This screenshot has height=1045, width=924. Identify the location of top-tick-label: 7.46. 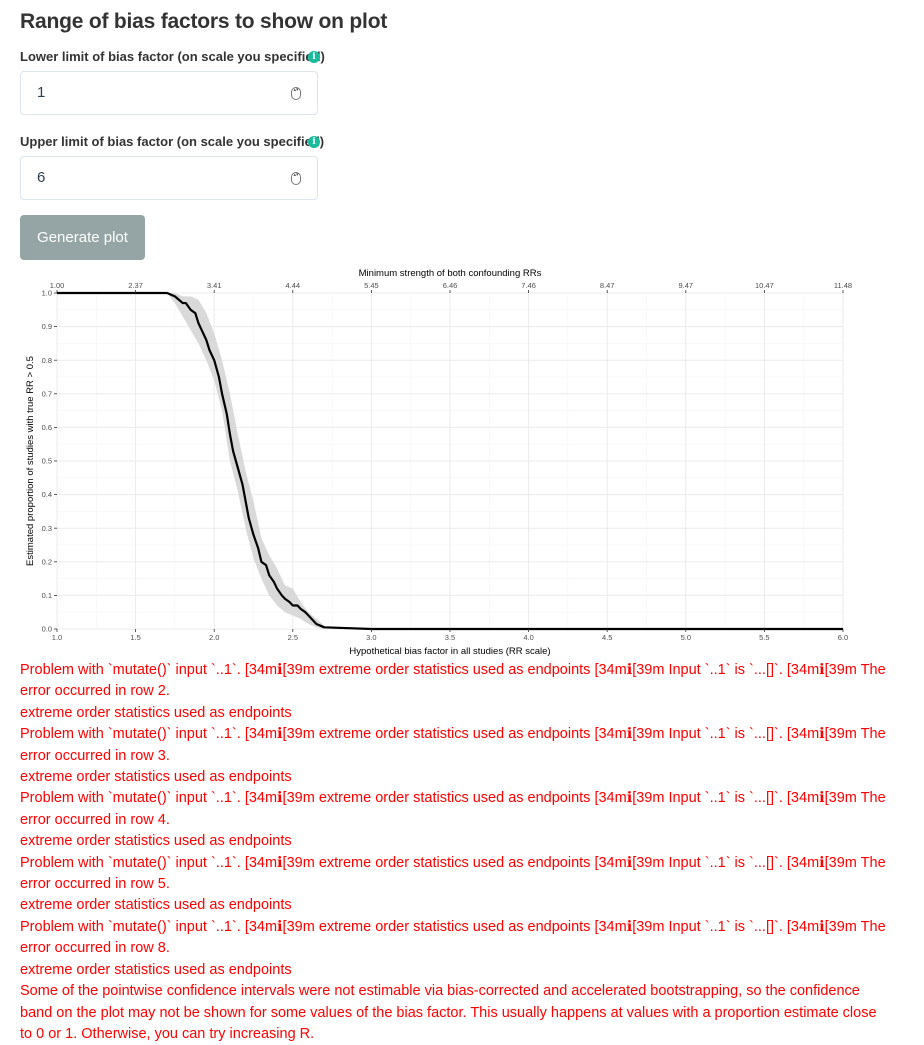
(528, 285).